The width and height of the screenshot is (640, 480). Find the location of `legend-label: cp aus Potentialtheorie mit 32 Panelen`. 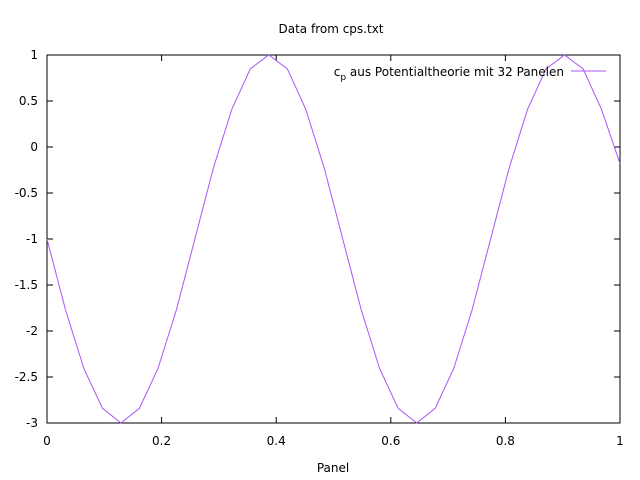

legend-label: cp aus Potentialtheorie mit 32 Panelen is located at coordinates (449, 74).